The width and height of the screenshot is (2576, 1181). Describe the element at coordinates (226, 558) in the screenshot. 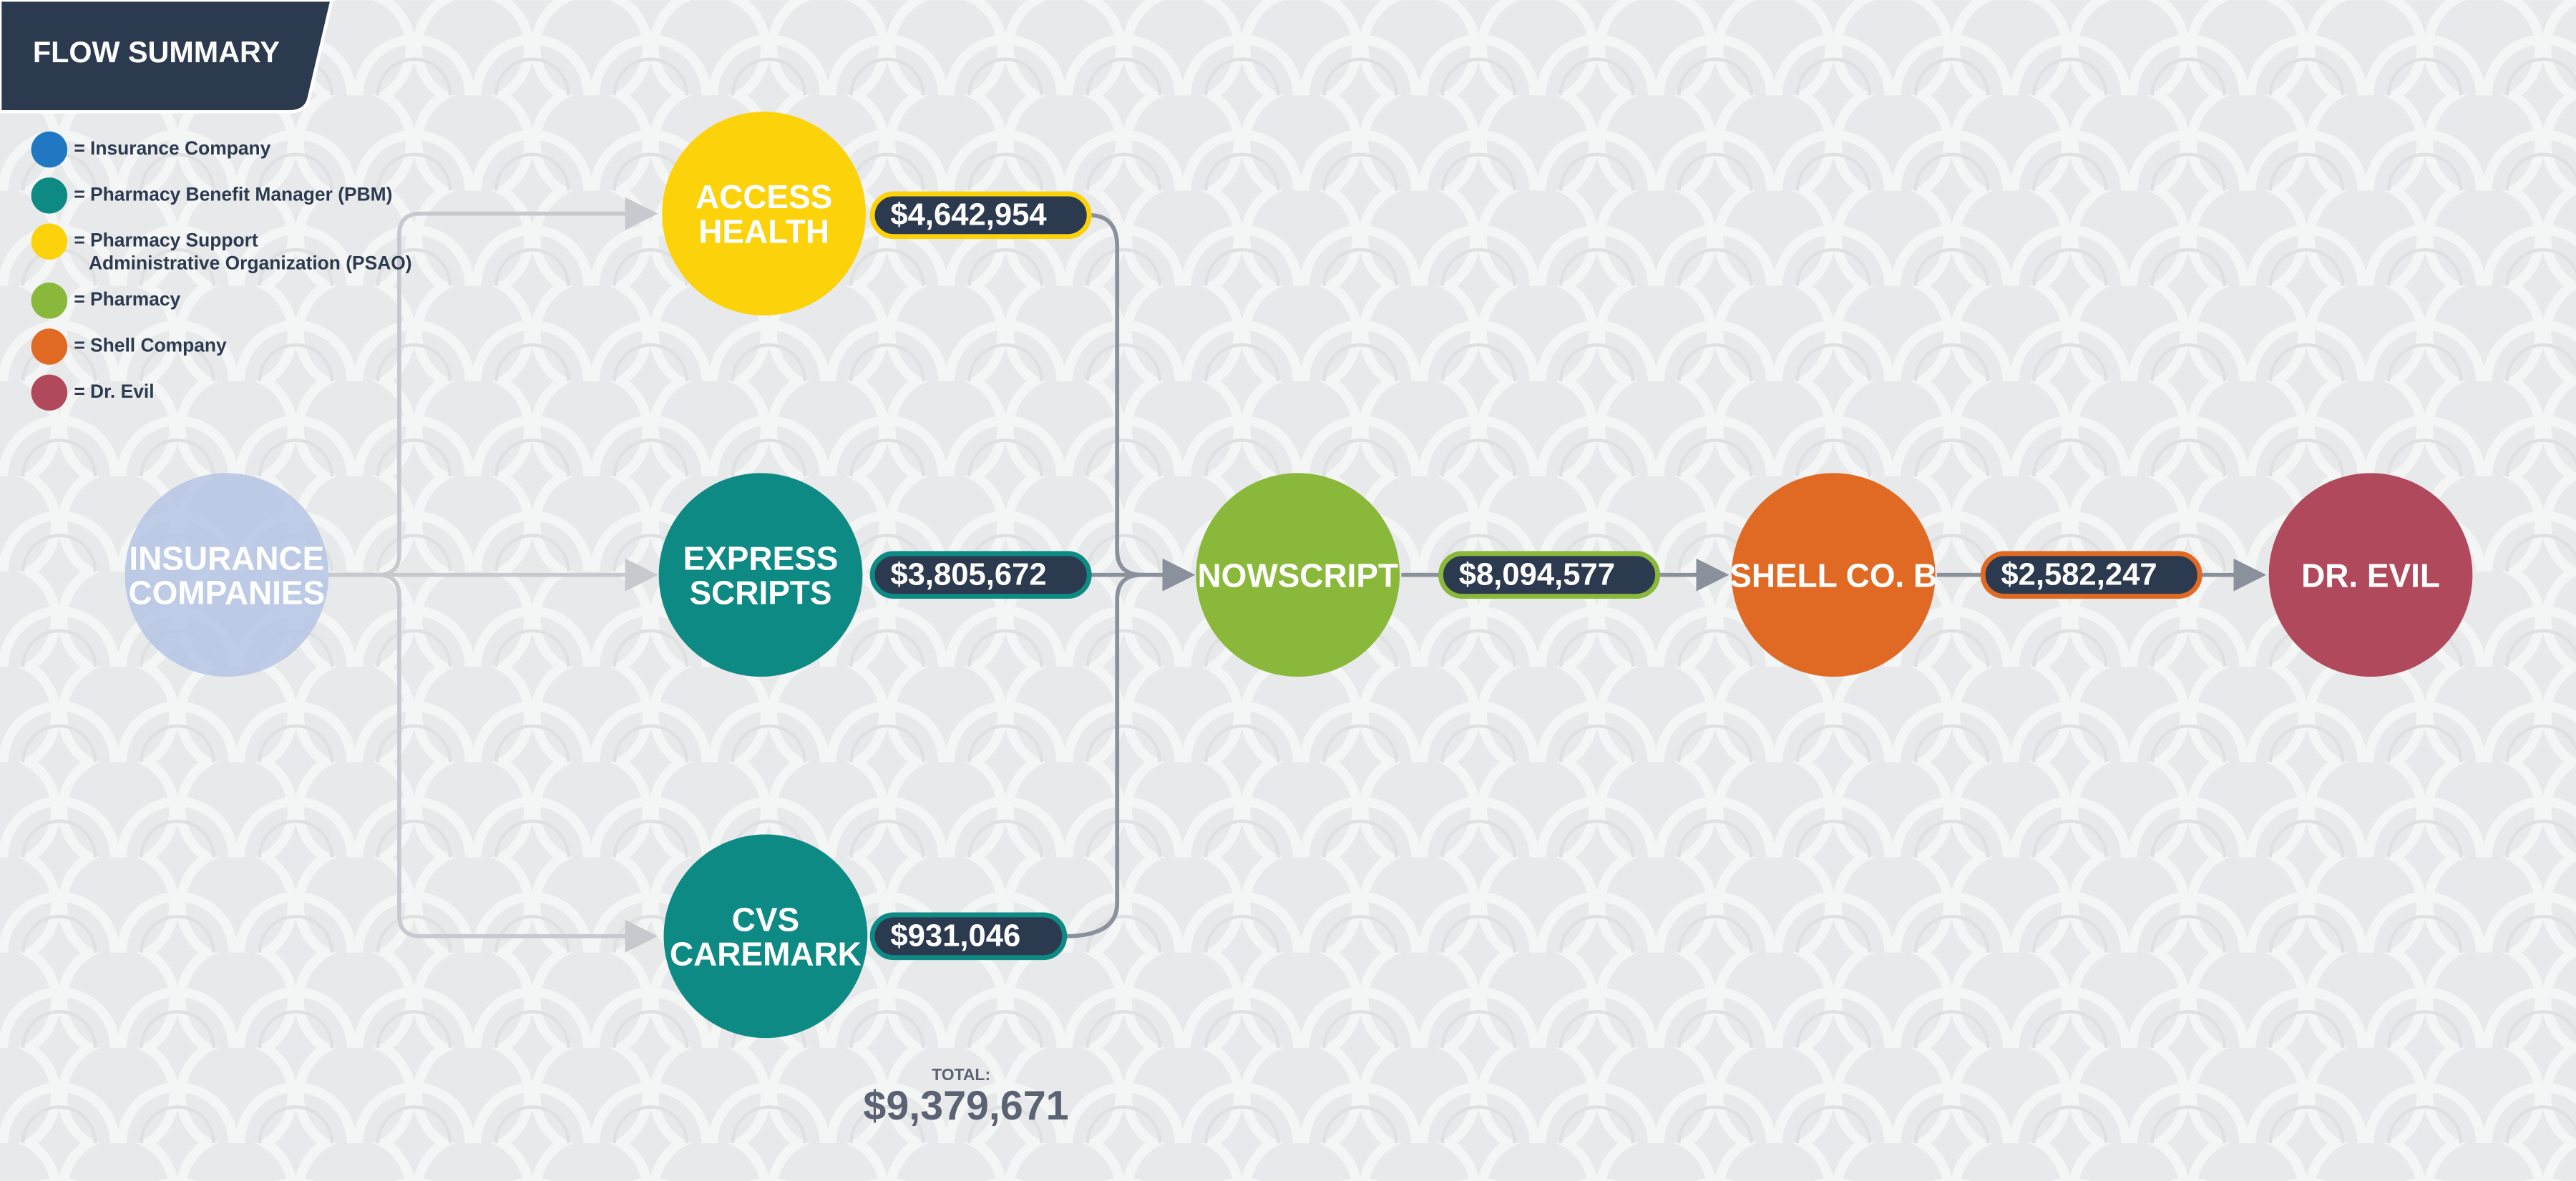

I see `node-label: INSURANCE` at that location.